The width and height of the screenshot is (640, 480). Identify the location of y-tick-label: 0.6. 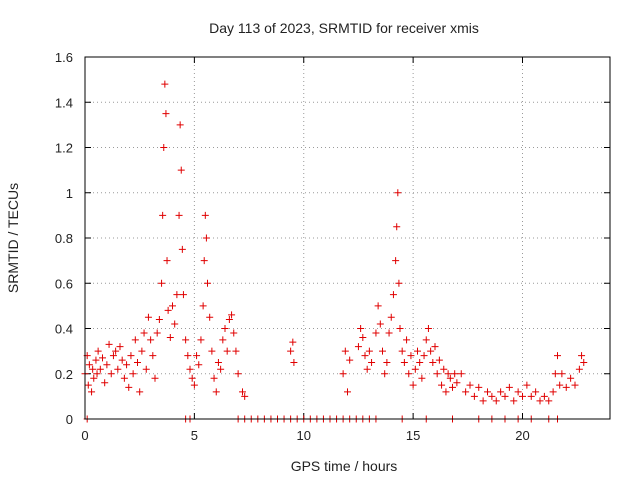
(64, 283).